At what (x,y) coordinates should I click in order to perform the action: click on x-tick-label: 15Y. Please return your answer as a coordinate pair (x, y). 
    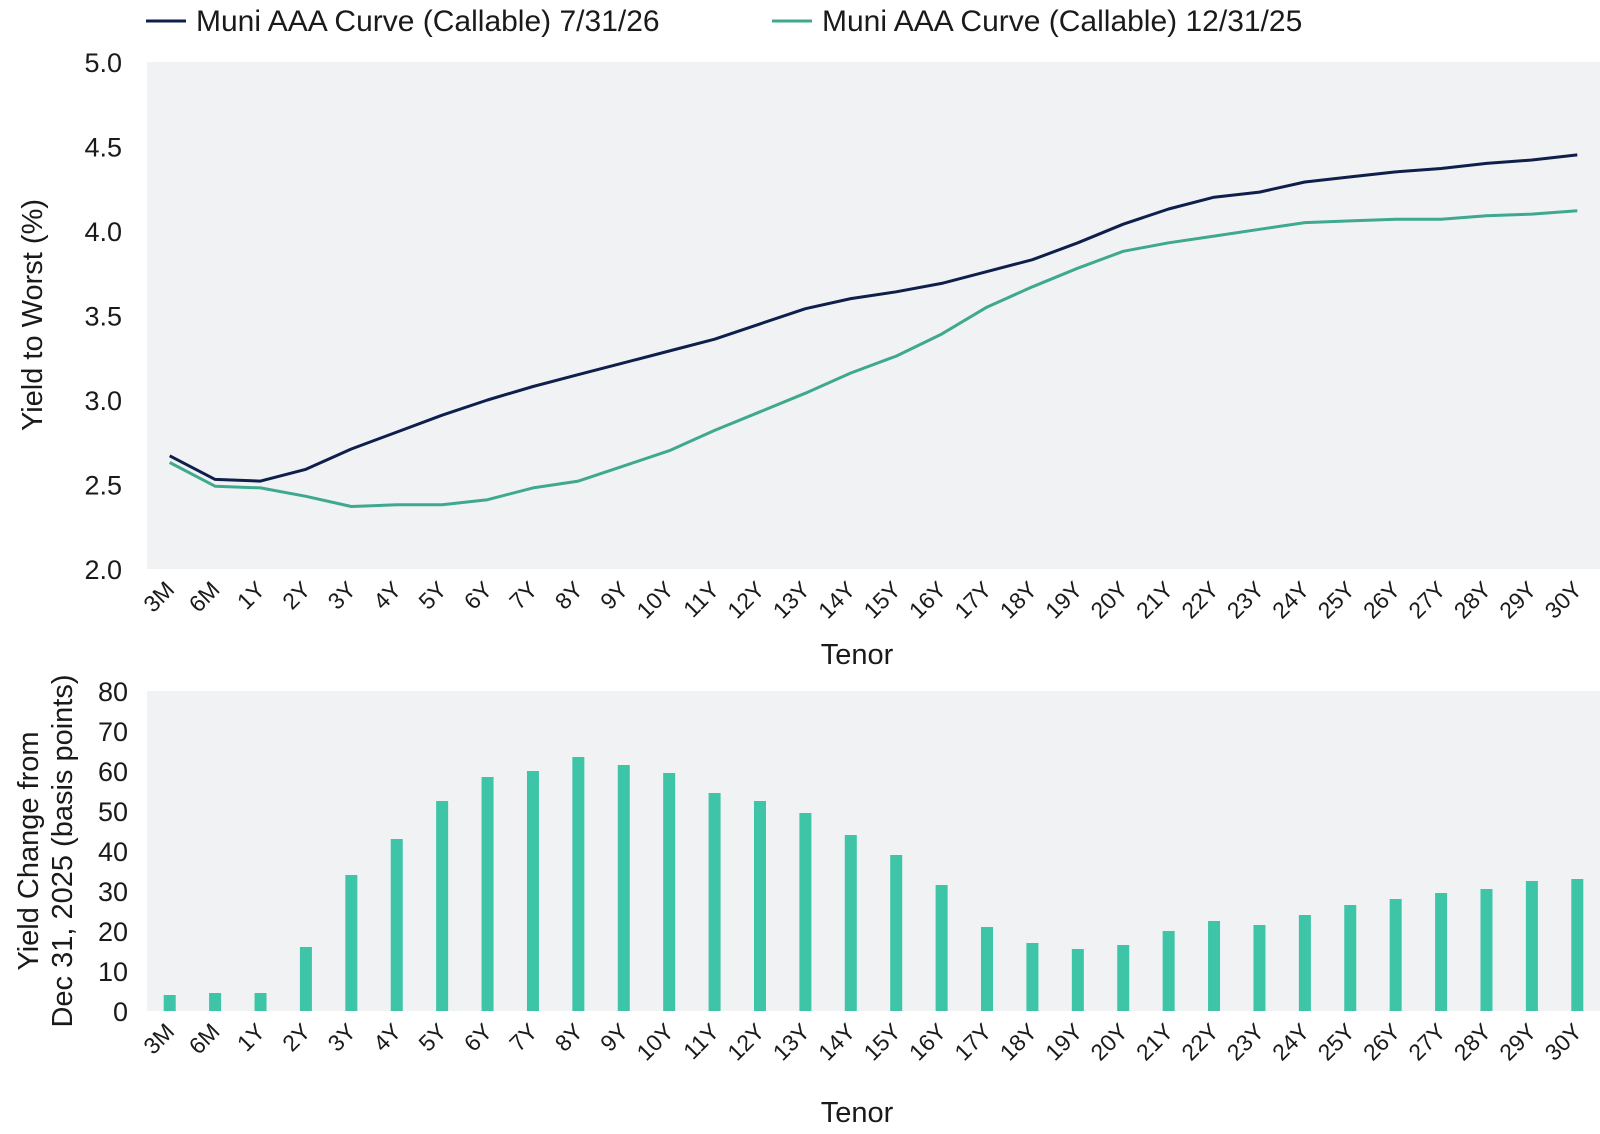
    Looking at the image, I should click on (881, 599).